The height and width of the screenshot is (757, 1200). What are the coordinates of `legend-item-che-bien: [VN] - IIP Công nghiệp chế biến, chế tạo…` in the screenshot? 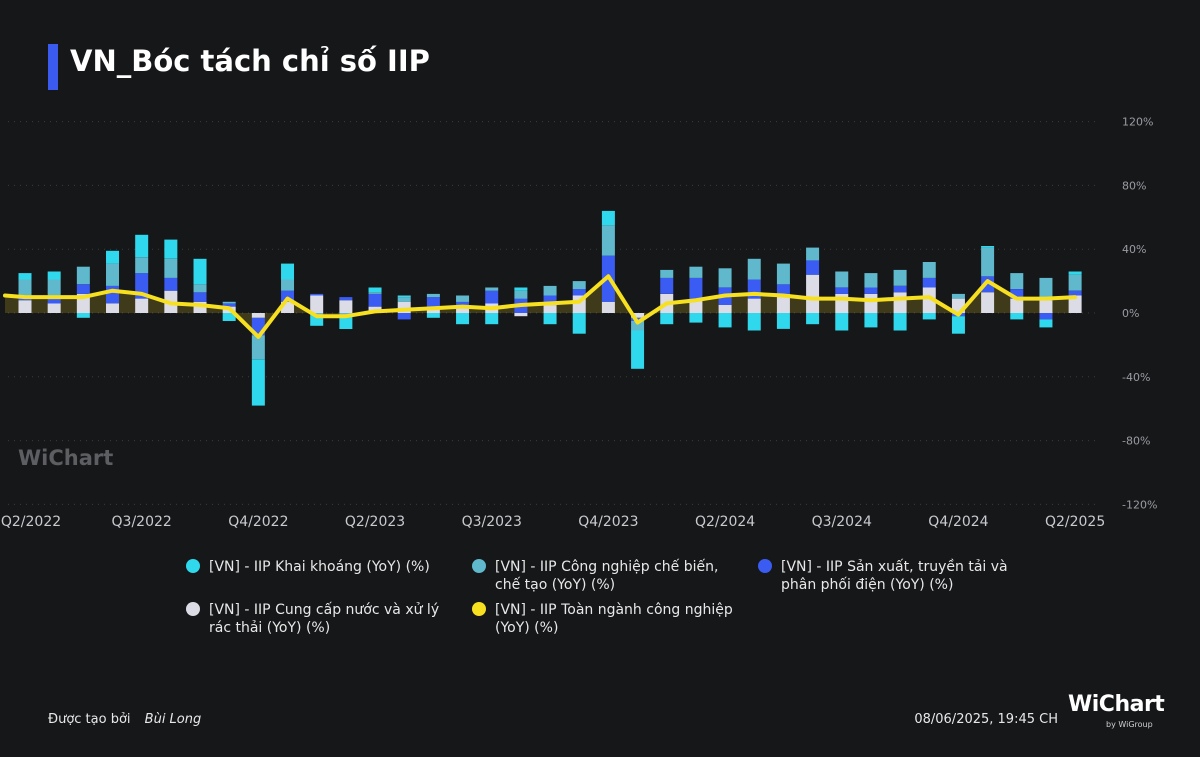 It's located at (606, 576).